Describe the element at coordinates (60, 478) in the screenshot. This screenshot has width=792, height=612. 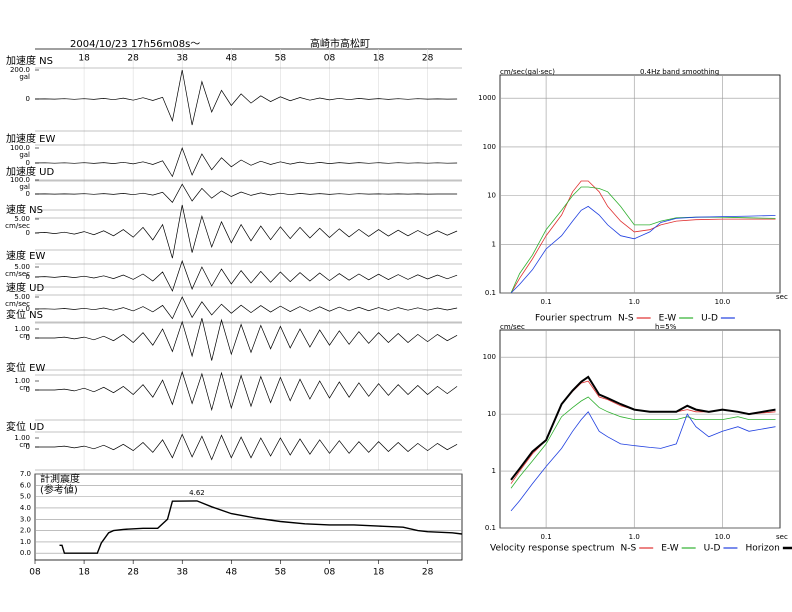
I see `intensity-title: 計測震度` at that location.